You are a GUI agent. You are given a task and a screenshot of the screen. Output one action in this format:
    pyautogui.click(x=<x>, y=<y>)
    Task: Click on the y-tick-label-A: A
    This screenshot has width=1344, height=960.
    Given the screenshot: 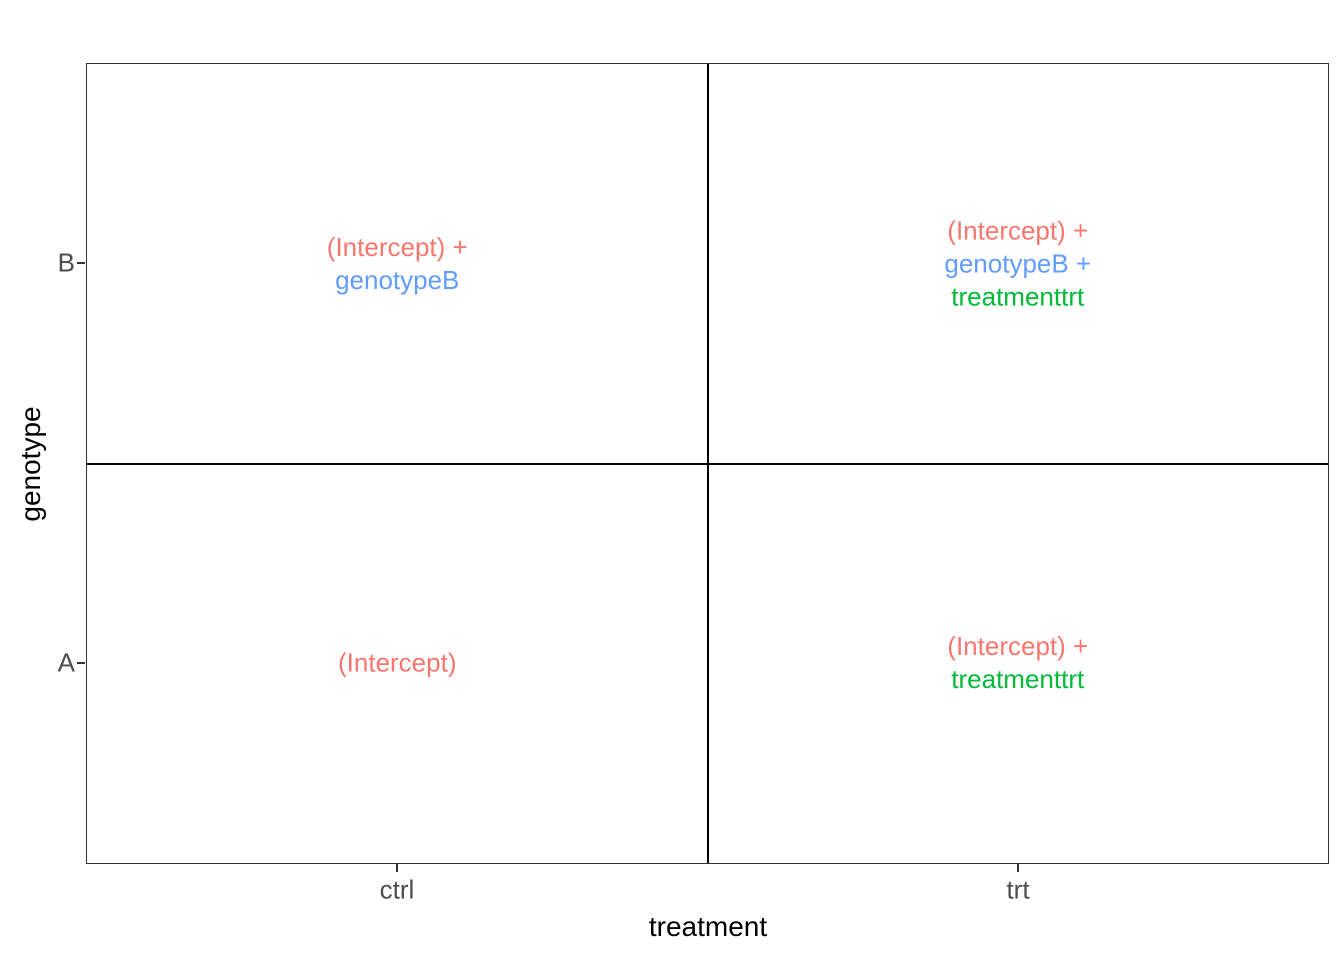 What is the action you would take?
    pyautogui.click(x=66, y=662)
    